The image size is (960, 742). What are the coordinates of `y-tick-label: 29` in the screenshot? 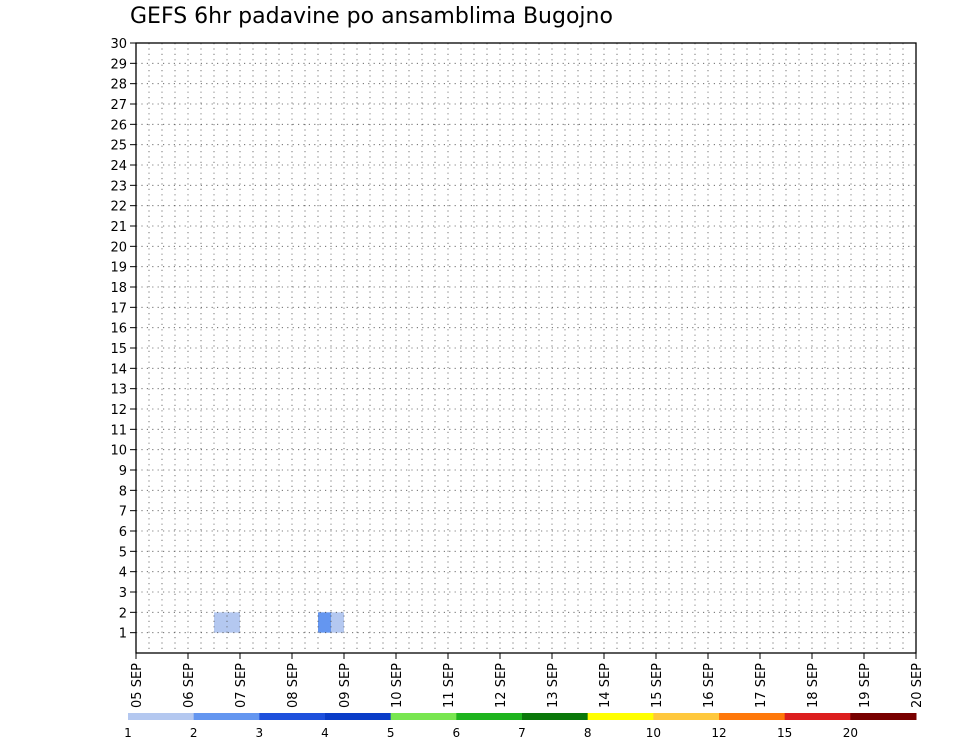 It's located at (118, 64).